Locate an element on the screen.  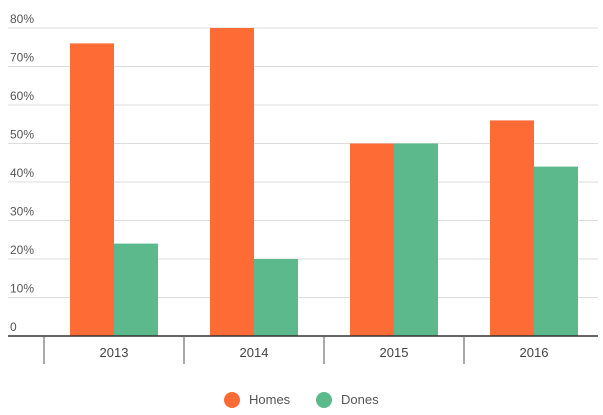
y-tick-label: 10% is located at coordinates (22, 289).